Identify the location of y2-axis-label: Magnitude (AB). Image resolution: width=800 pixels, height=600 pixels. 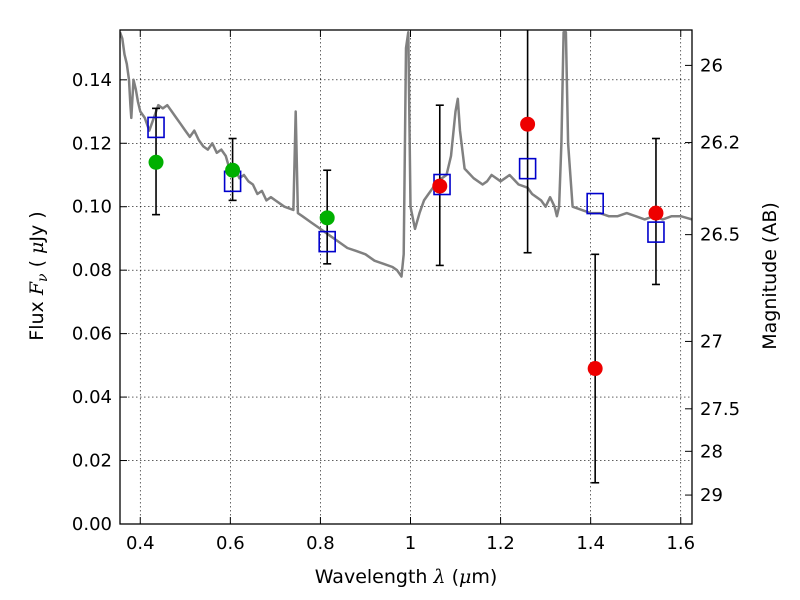
(770, 276).